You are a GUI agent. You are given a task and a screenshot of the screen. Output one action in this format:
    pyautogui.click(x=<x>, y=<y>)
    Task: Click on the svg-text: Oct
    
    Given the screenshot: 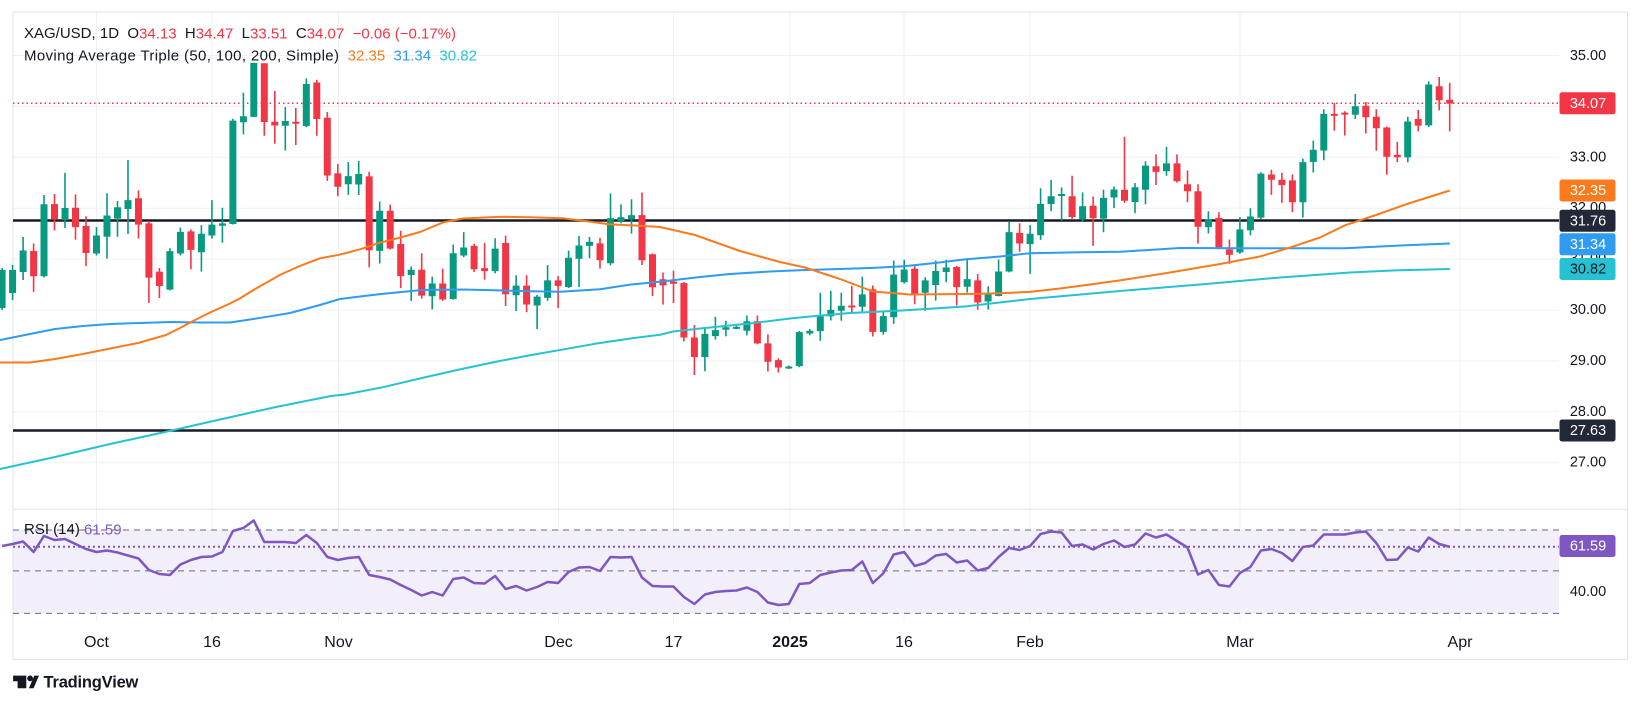 What is the action you would take?
    pyautogui.click(x=96, y=642)
    